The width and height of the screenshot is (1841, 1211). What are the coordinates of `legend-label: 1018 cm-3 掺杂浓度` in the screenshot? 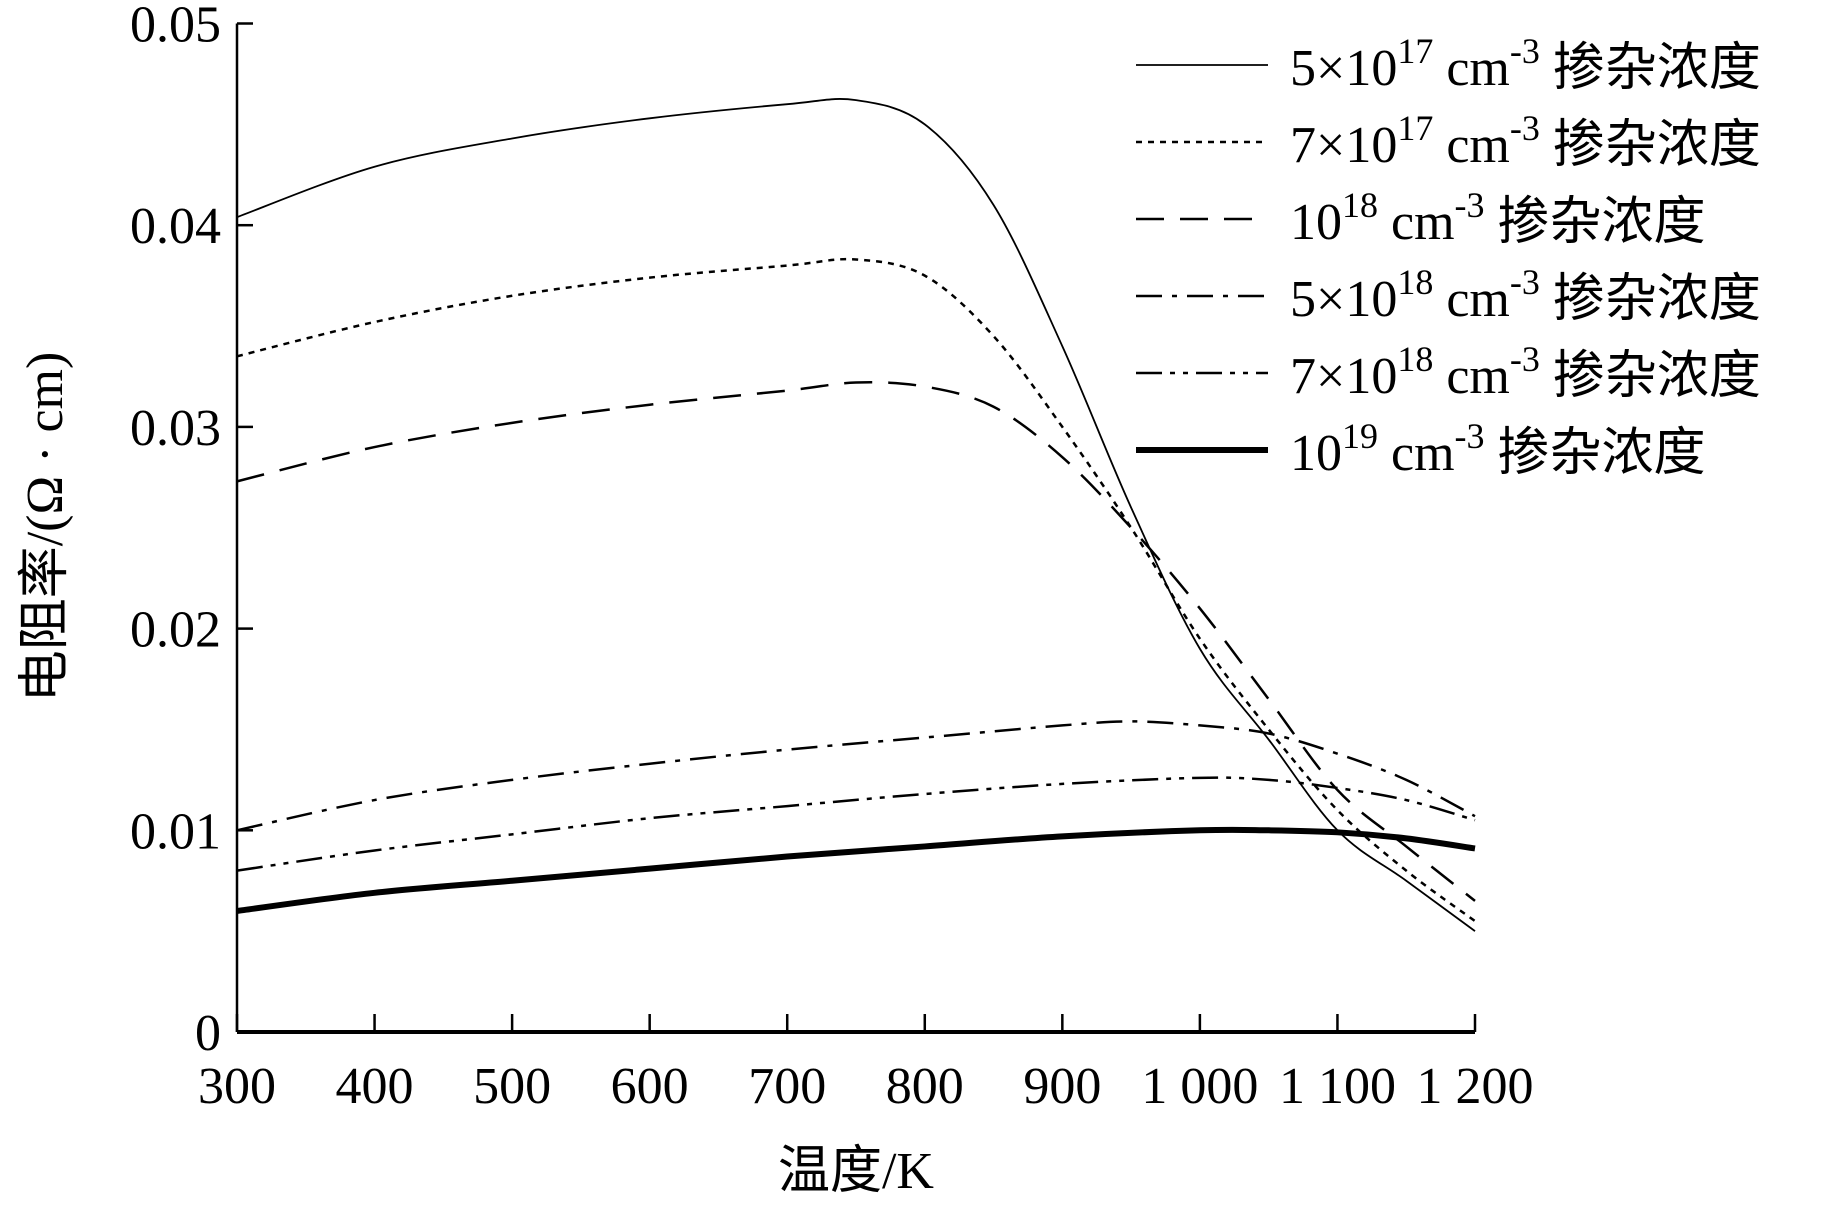 It's located at (1498, 218).